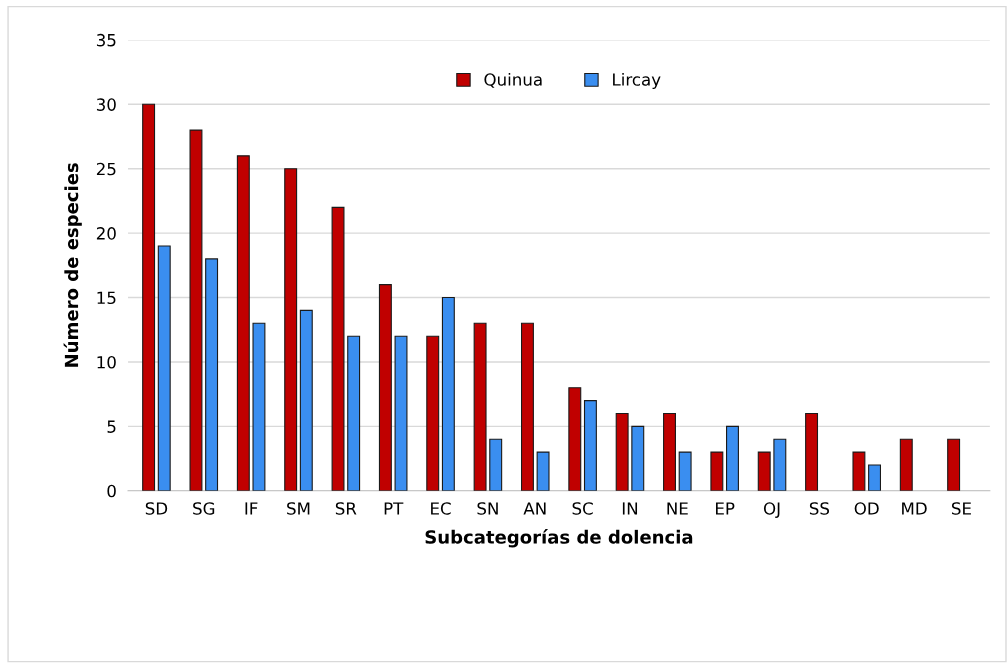  Describe the element at coordinates (559, 538) in the screenshot. I see `x-axis-title: Subcategorías de dolencia` at that location.